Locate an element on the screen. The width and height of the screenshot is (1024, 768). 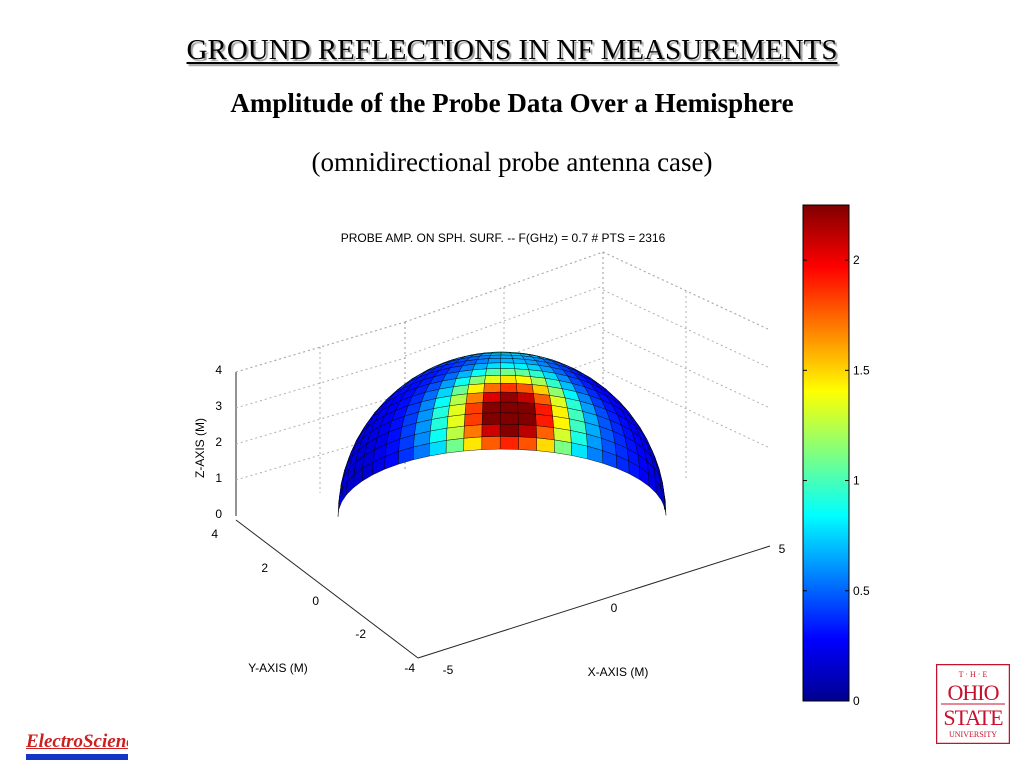
hemisphere-surface is located at coordinates (502, 434).